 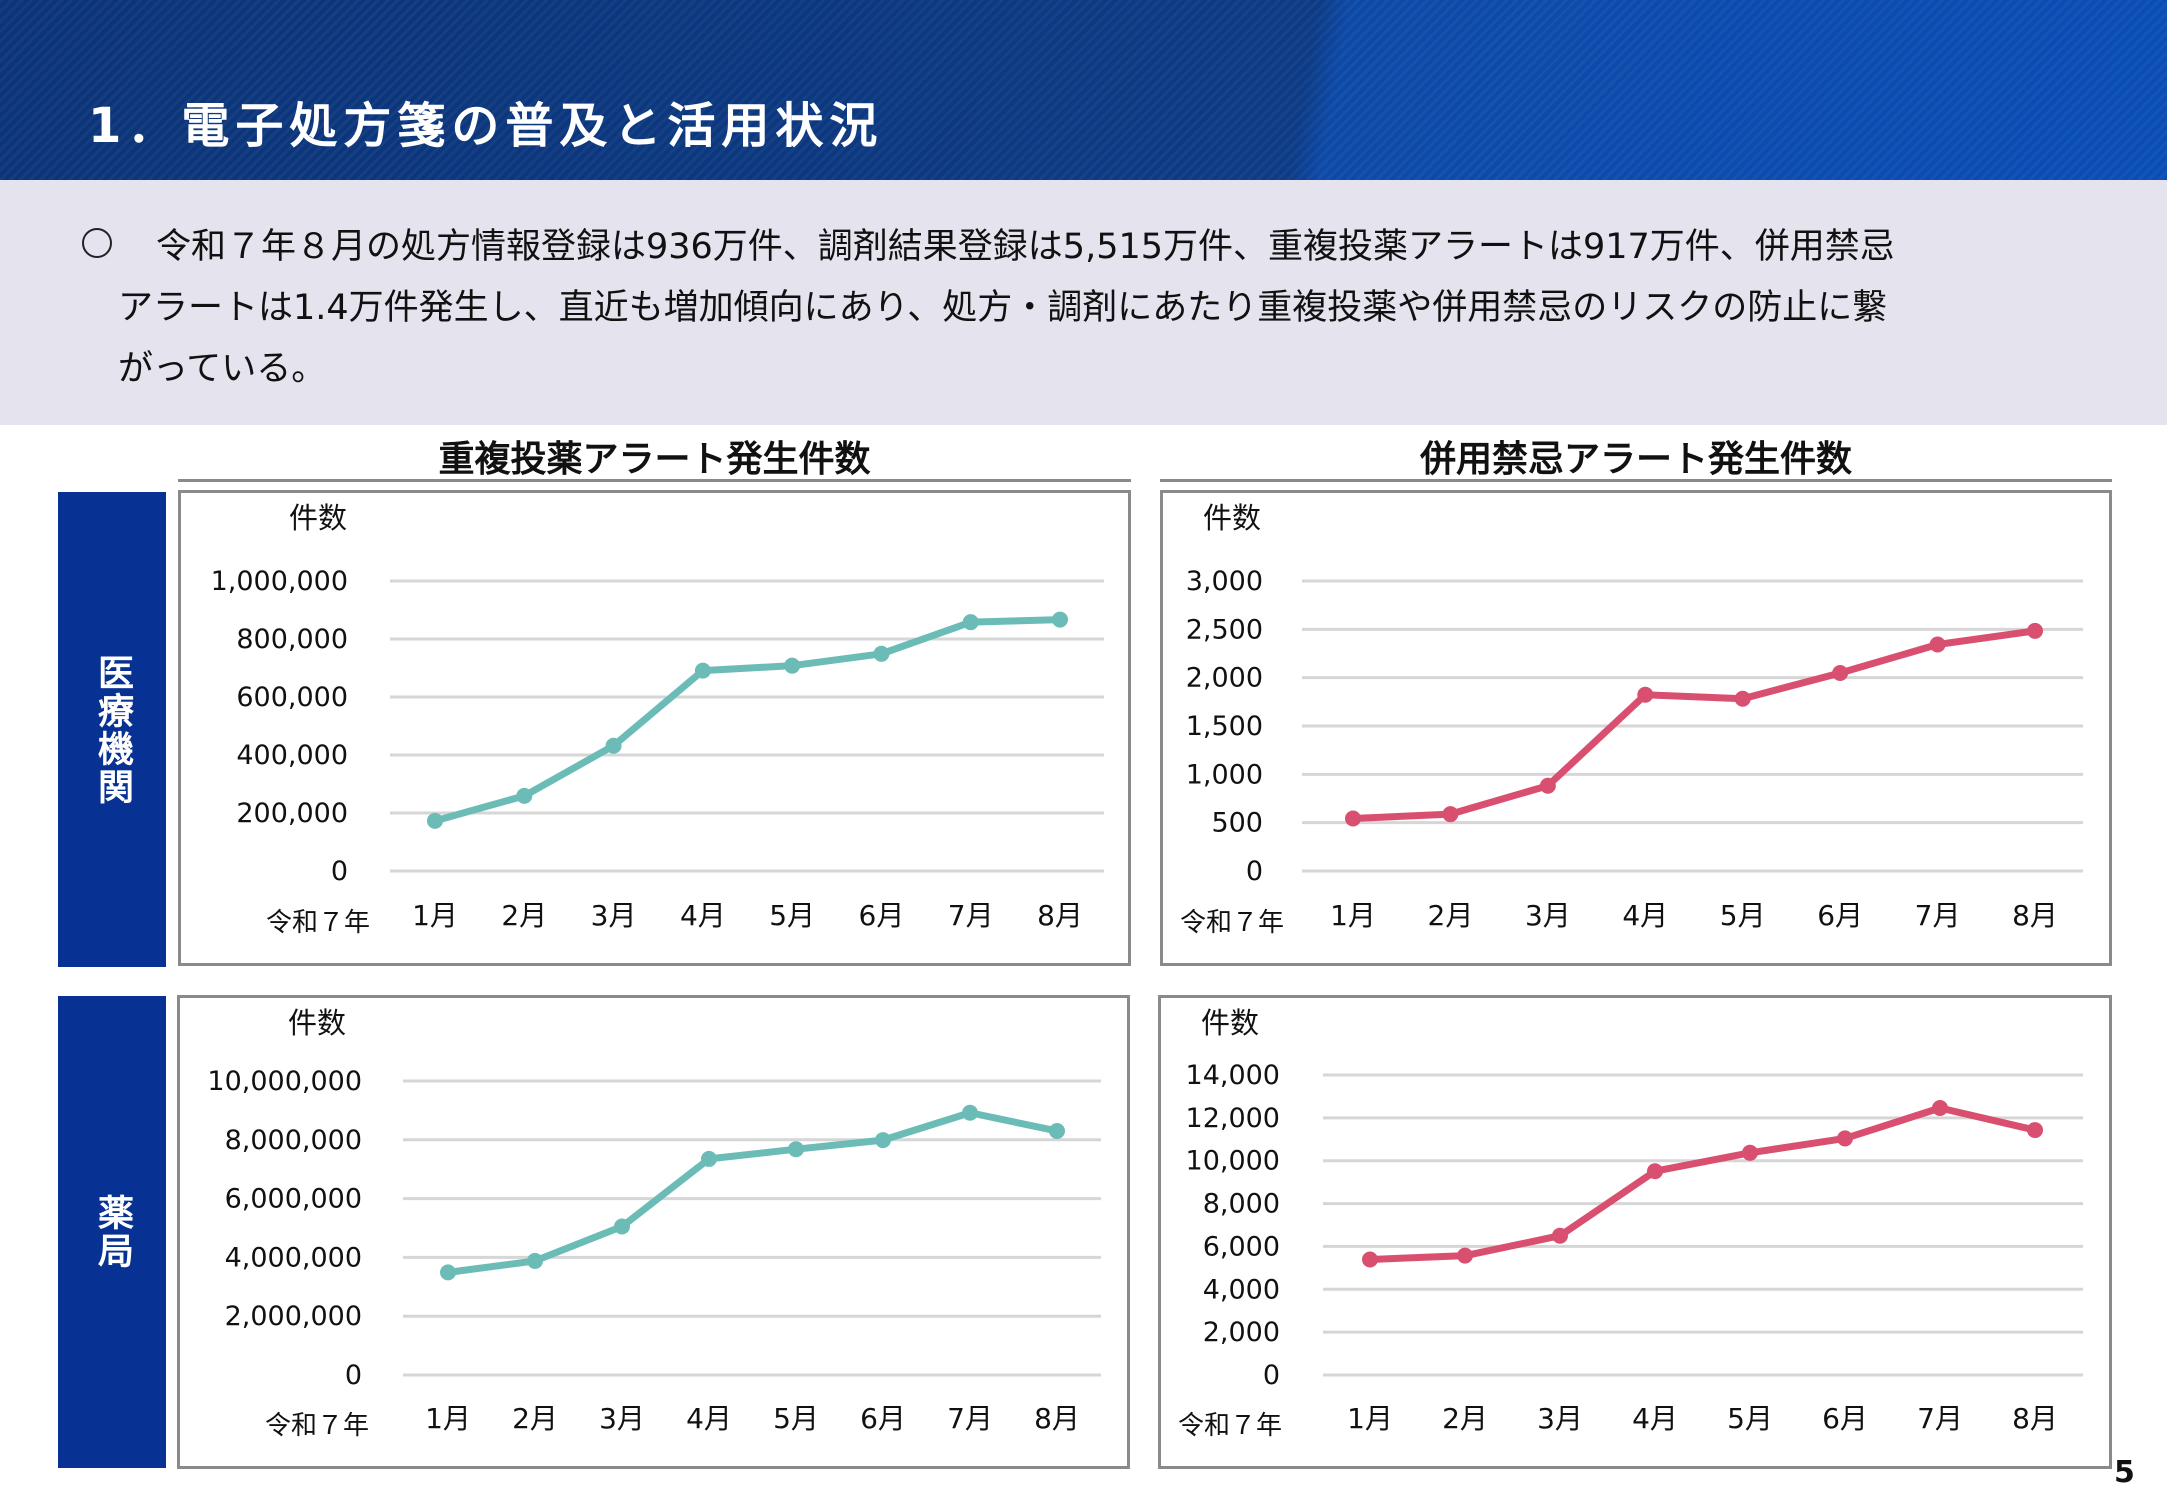 I want to click on y-tick-label: 12,000, so click(x=1233, y=1118).